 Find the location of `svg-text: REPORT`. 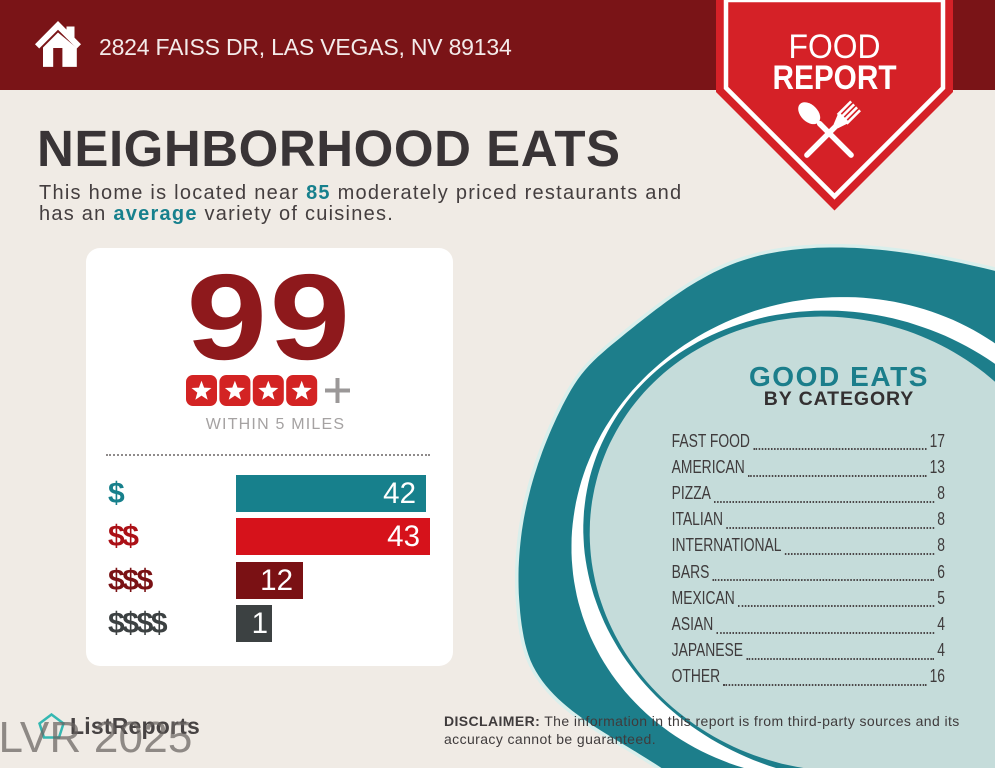

svg-text: REPORT is located at coordinates (835, 78).